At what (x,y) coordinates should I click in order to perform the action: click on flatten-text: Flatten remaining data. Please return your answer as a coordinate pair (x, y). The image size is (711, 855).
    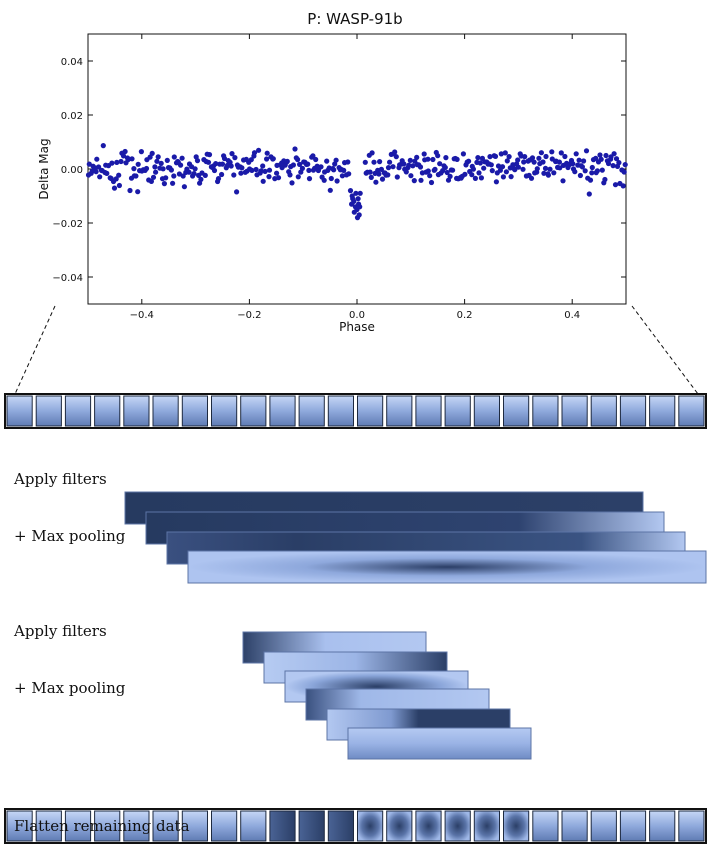
    Looking at the image, I should click on (102, 826).